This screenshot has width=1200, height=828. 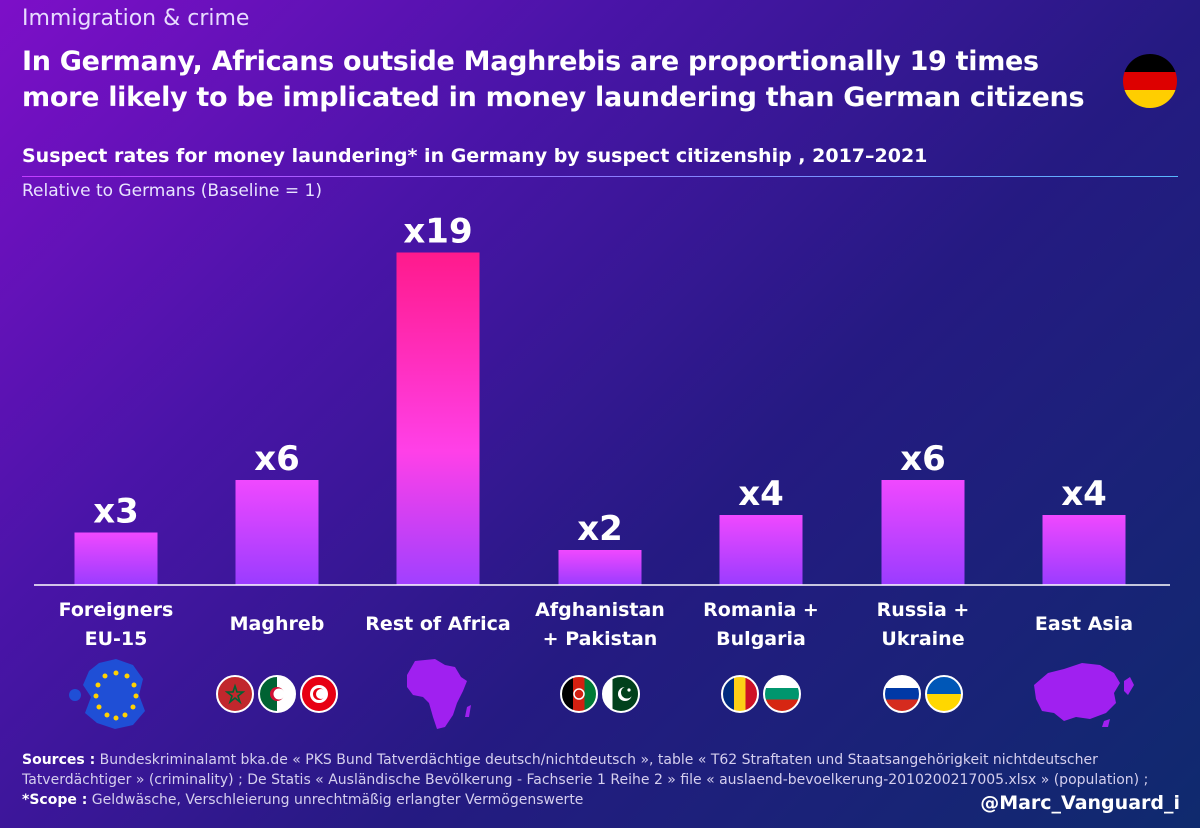 What do you see at coordinates (761, 639) in the screenshot?
I see `category-label-line: Bulgaria` at bounding box center [761, 639].